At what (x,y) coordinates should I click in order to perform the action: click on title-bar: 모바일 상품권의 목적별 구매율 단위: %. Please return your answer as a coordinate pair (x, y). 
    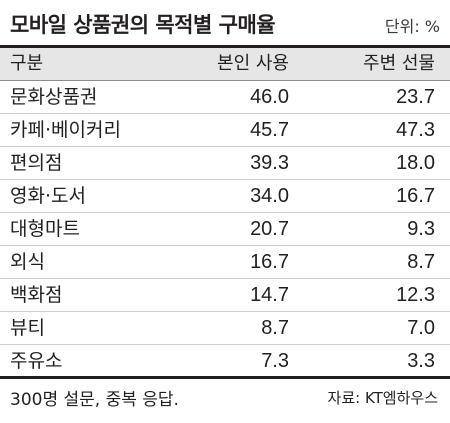
    Looking at the image, I should click on (225, 25).